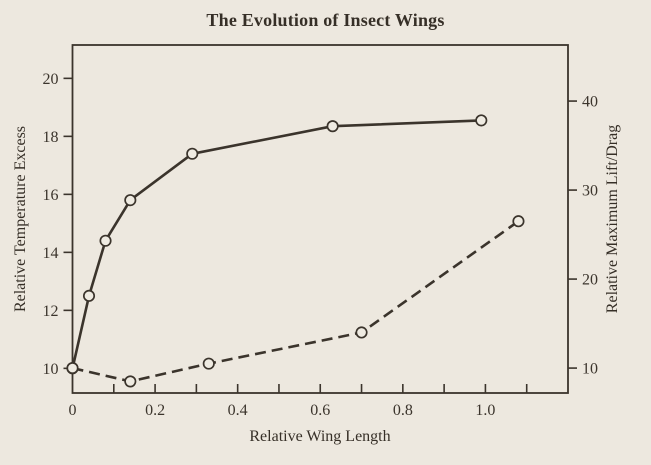 The height and width of the screenshot is (465, 651). What do you see at coordinates (485, 410) in the screenshot?
I see `x-tick-label: 1.0` at bounding box center [485, 410].